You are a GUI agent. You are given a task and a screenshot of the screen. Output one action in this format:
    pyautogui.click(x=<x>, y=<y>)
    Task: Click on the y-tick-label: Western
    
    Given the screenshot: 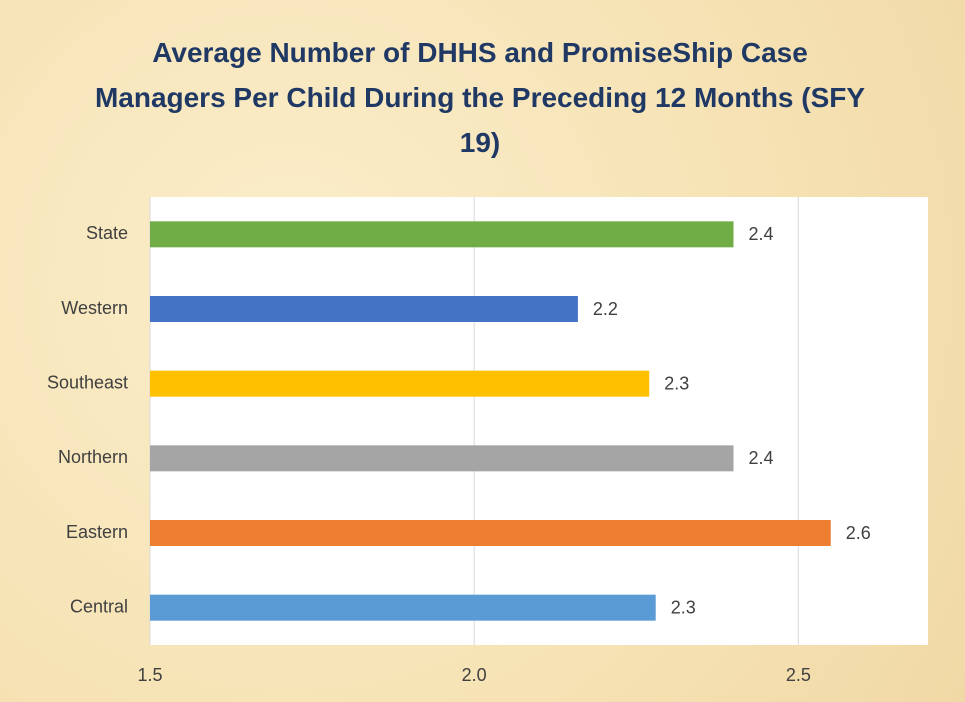 What is the action you would take?
    pyautogui.click(x=94, y=308)
    